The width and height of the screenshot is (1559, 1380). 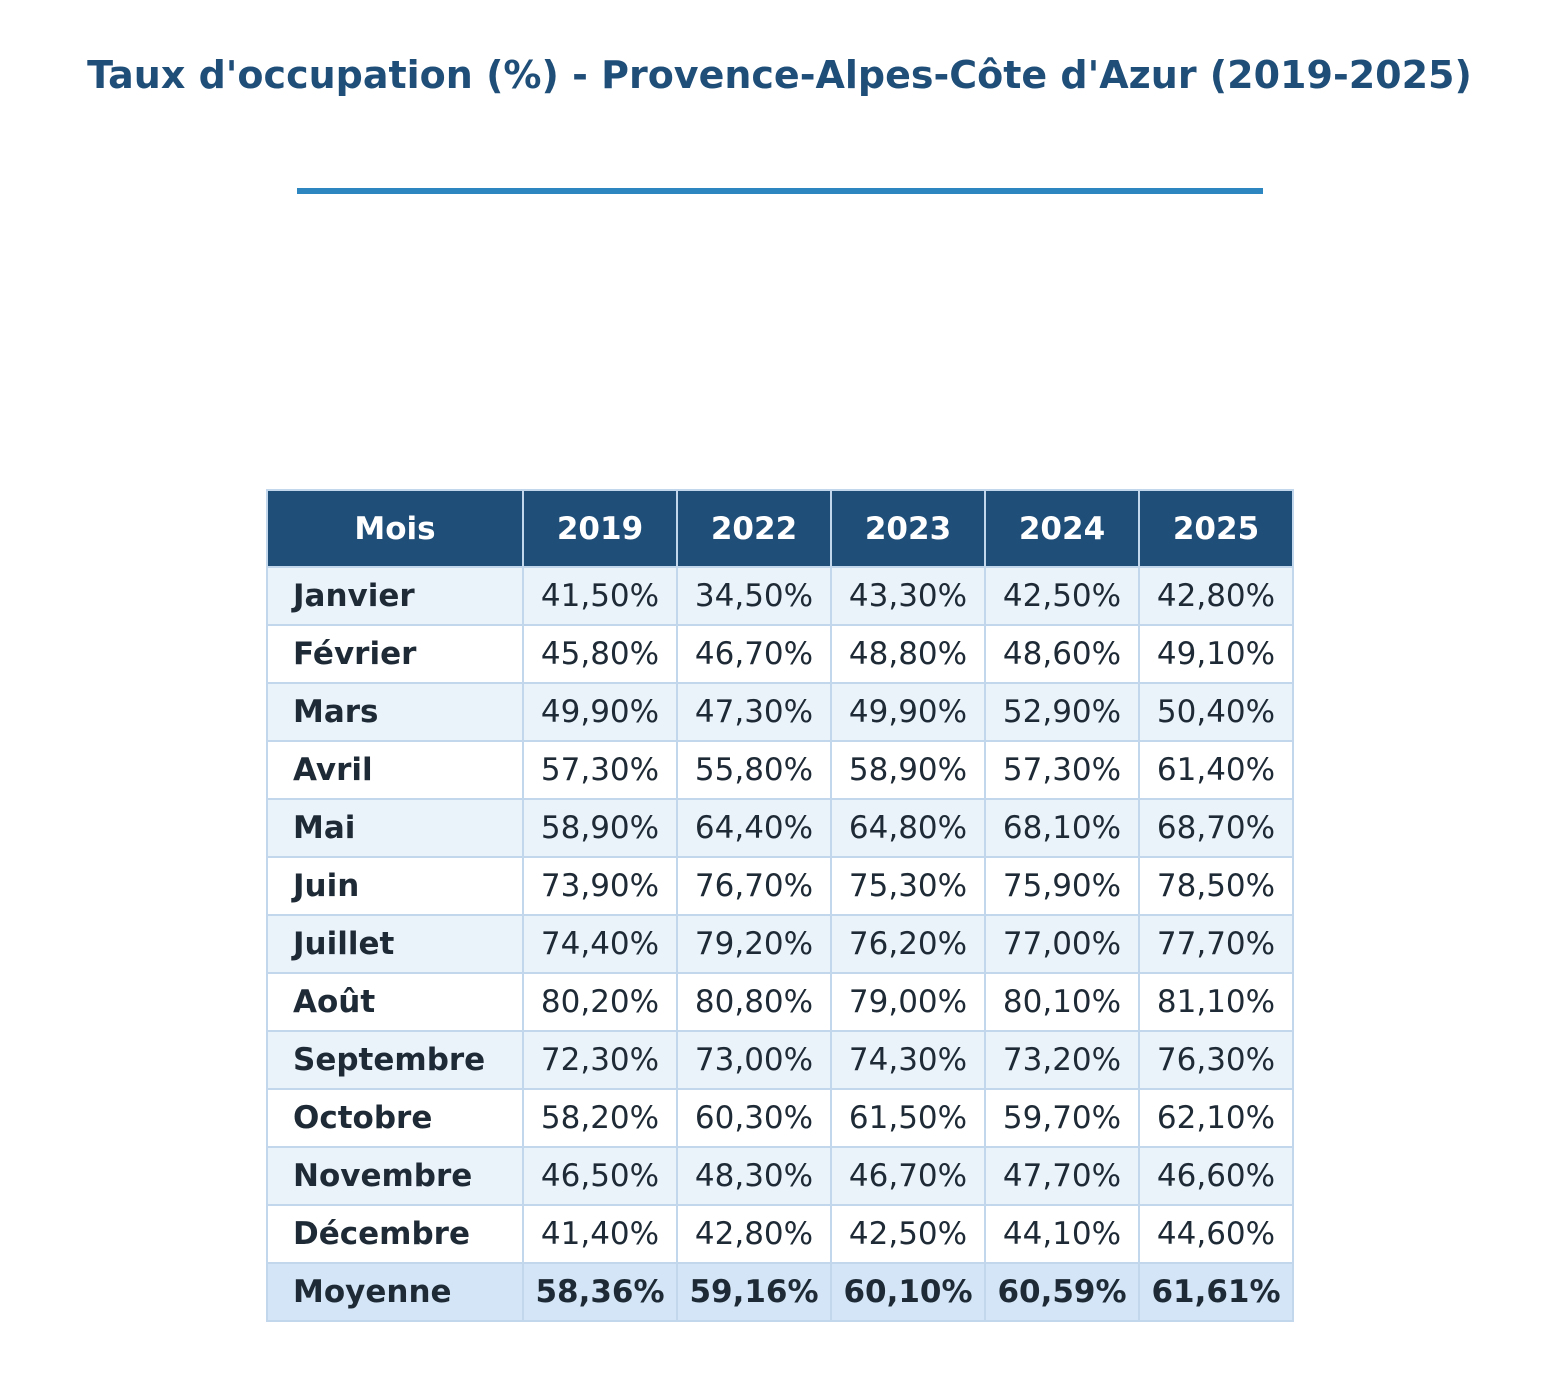 I want to click on table-row: Juin 73,90% 76,70% 75,30% 75,90% 78,50%, so click(x=780, y=886).